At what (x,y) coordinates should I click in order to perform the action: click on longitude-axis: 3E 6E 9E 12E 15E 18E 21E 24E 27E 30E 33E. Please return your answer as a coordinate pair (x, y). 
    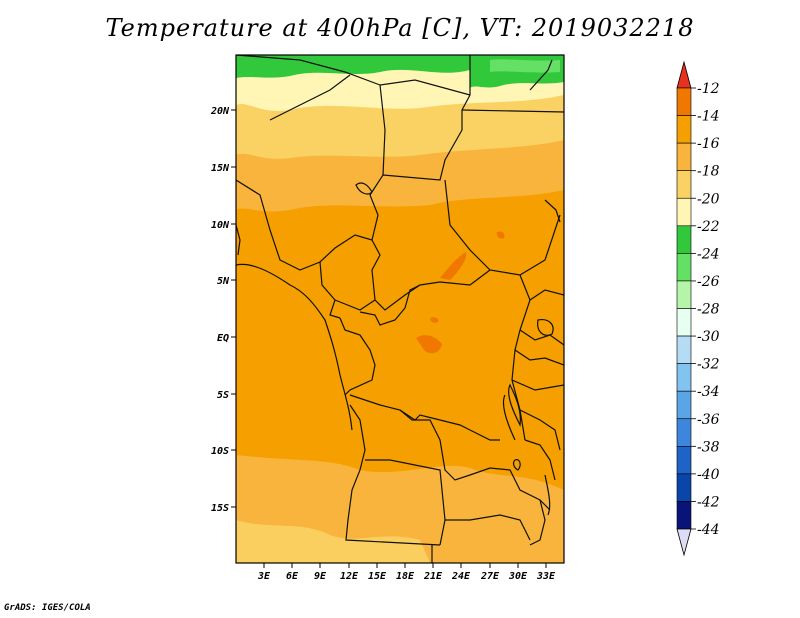
    Looking at the image, I should click on (406, 572).